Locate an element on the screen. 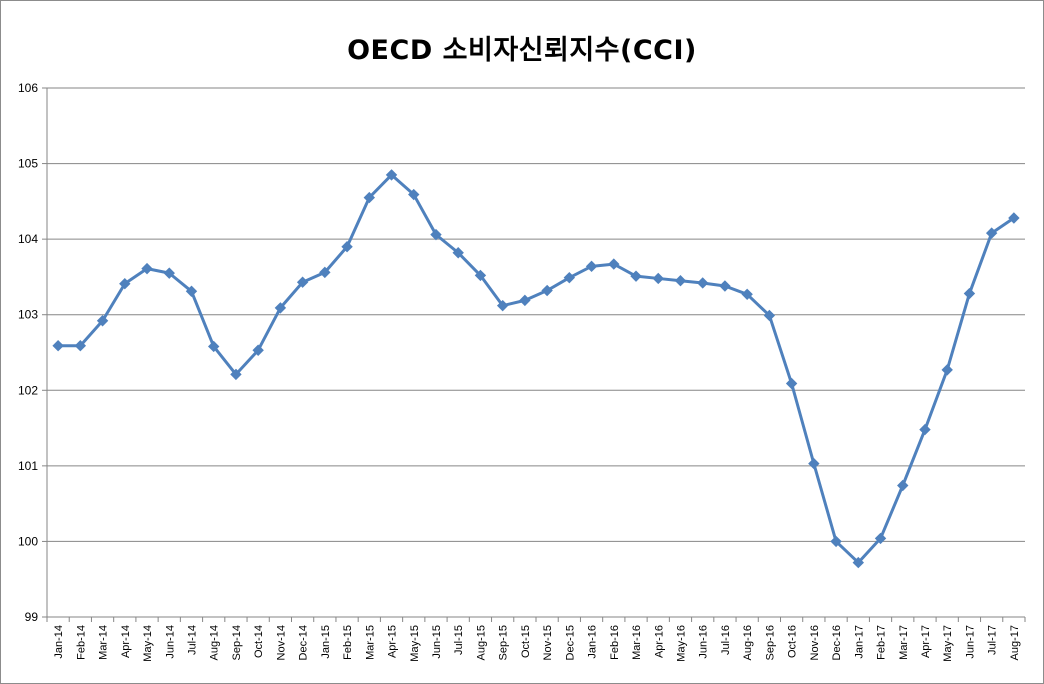 The height and width of the screenshot is (684, 1044). y-tick-label: 106 is located at coordinates (28, 88).